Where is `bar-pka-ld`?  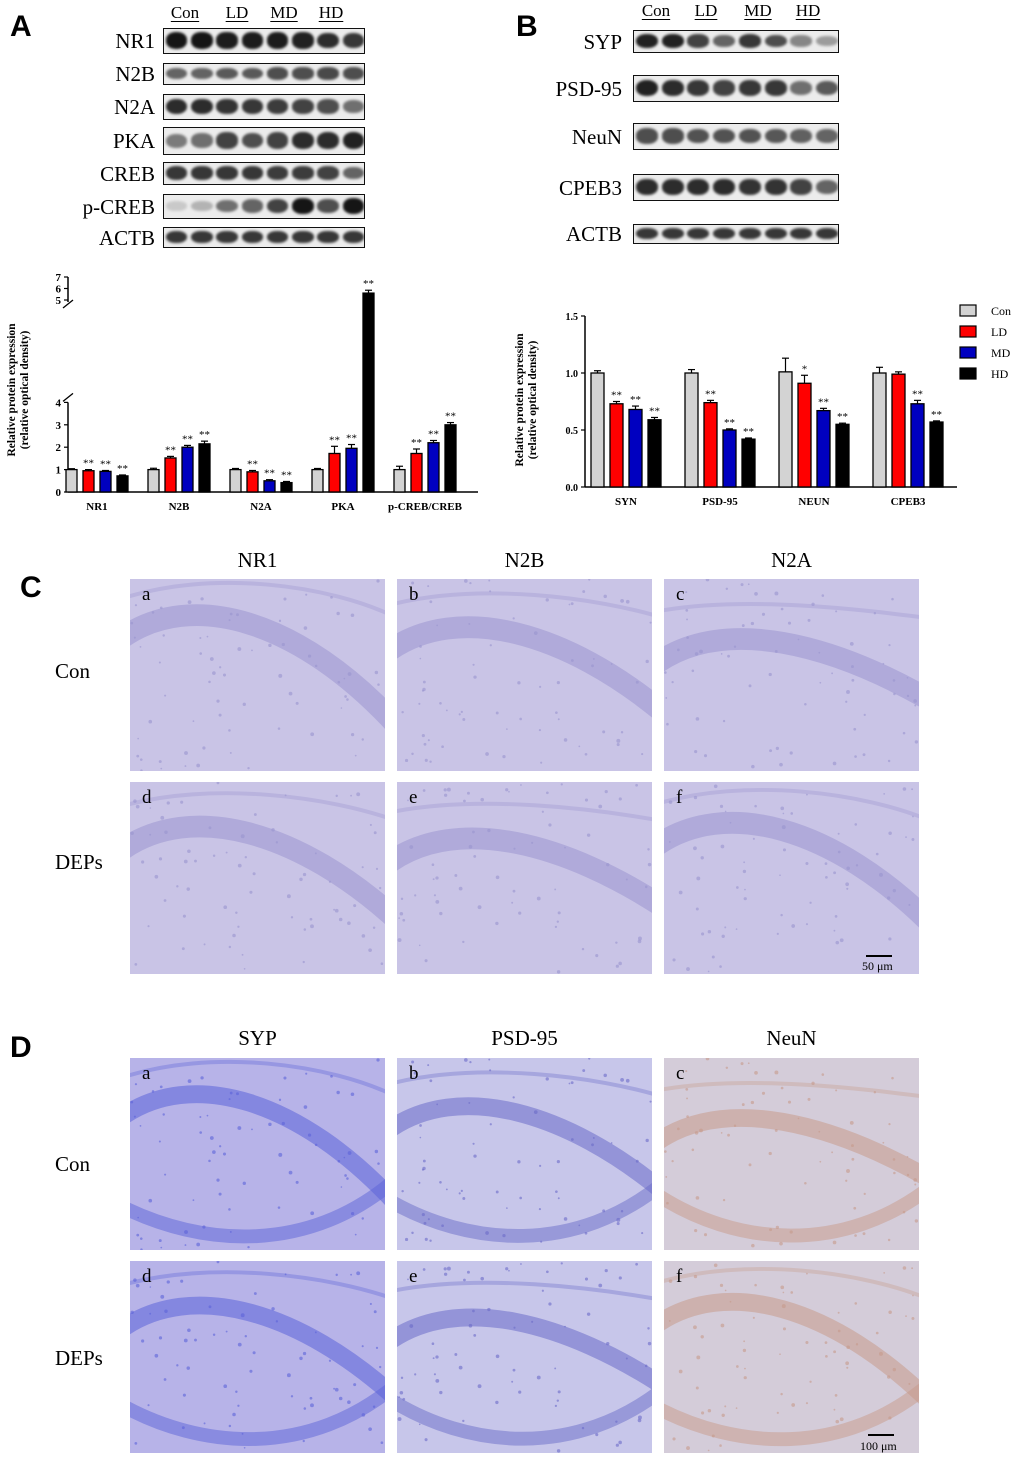 bar-pka-ld is located at coordinates (334, 472).